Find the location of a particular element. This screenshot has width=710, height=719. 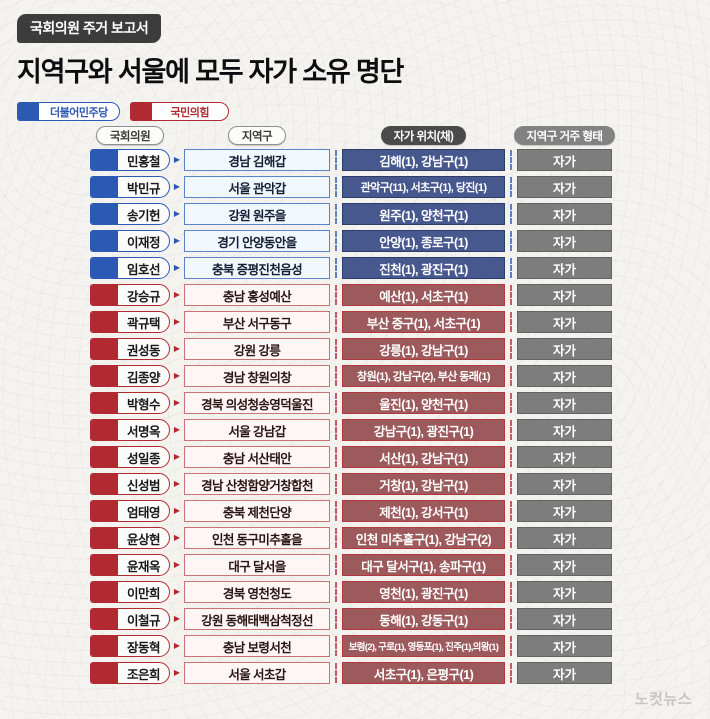

table-row: 김종양 ▶ 경남 창원의창 창원(1), 강남구(2), 부산 동래(1) 자가 is located at coordinates (351, 376).